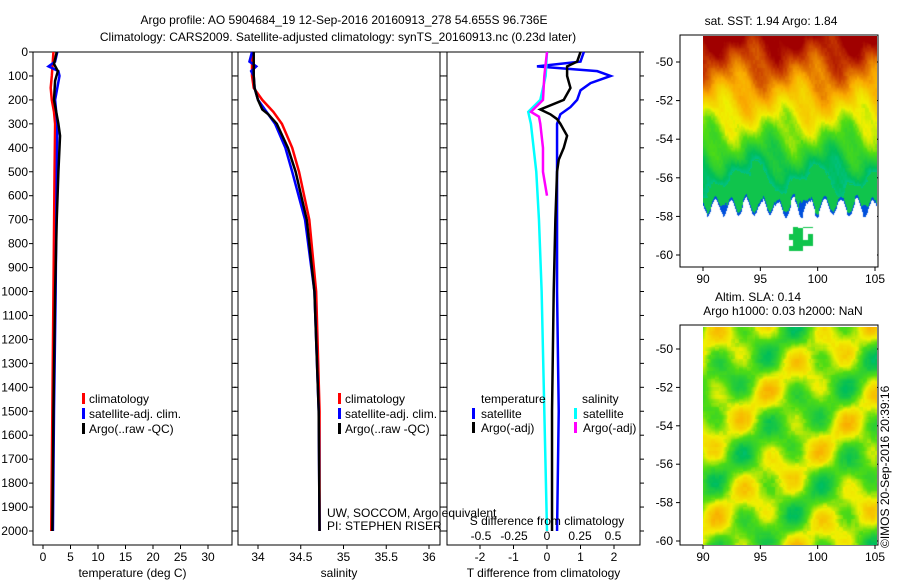 The height and width of the screenshot is (580, 900). I want to click on y-tick-label: 1600, so click(14, 435).